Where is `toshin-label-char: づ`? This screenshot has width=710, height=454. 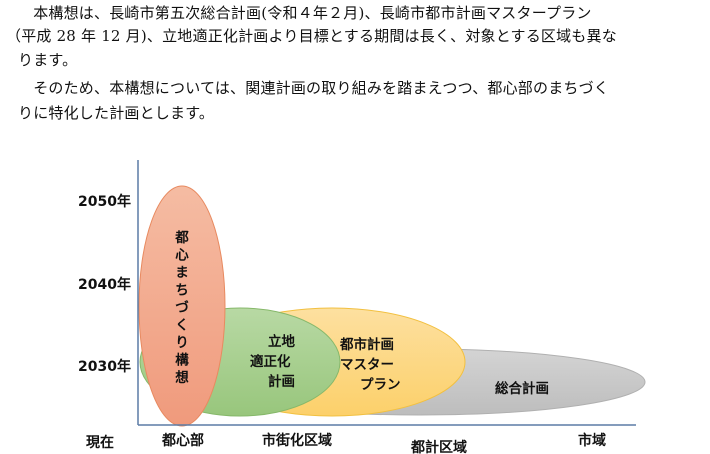 toshin-label-char: づ is located at coordinates (182, 307).